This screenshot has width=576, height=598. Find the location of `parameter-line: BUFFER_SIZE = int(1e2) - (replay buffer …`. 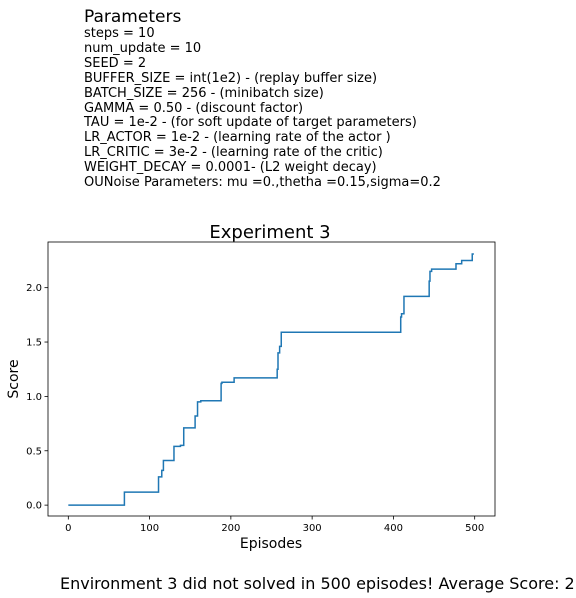

parameter-line: BUFFER_SIZE = int(1e2) - (replay buffer … is located at coordinates (231, 78).